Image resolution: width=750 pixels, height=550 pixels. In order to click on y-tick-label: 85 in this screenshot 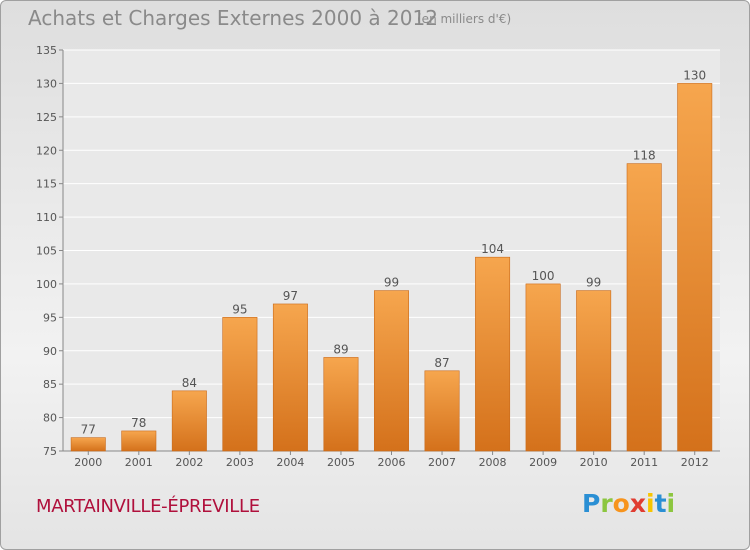, I will do `click(50, 384)`.